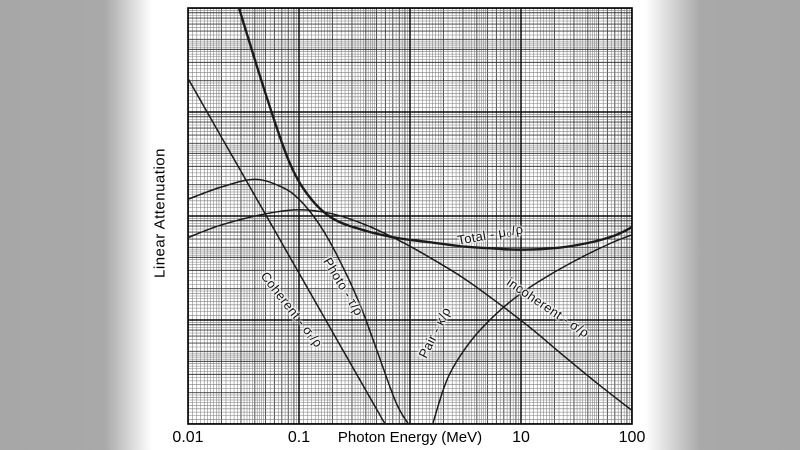 This screenshot has width=800, height=450. Describe the element at coordinates (531, 329) in the screenshot. I see `curve-pair` at that location.